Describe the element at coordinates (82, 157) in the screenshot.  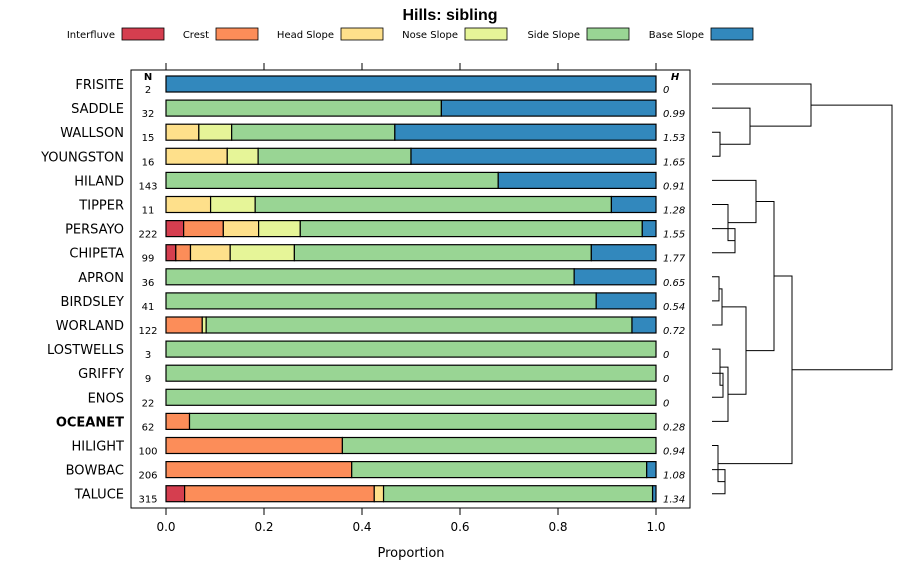
I see `row-label: YOUNGSTON` at that location.